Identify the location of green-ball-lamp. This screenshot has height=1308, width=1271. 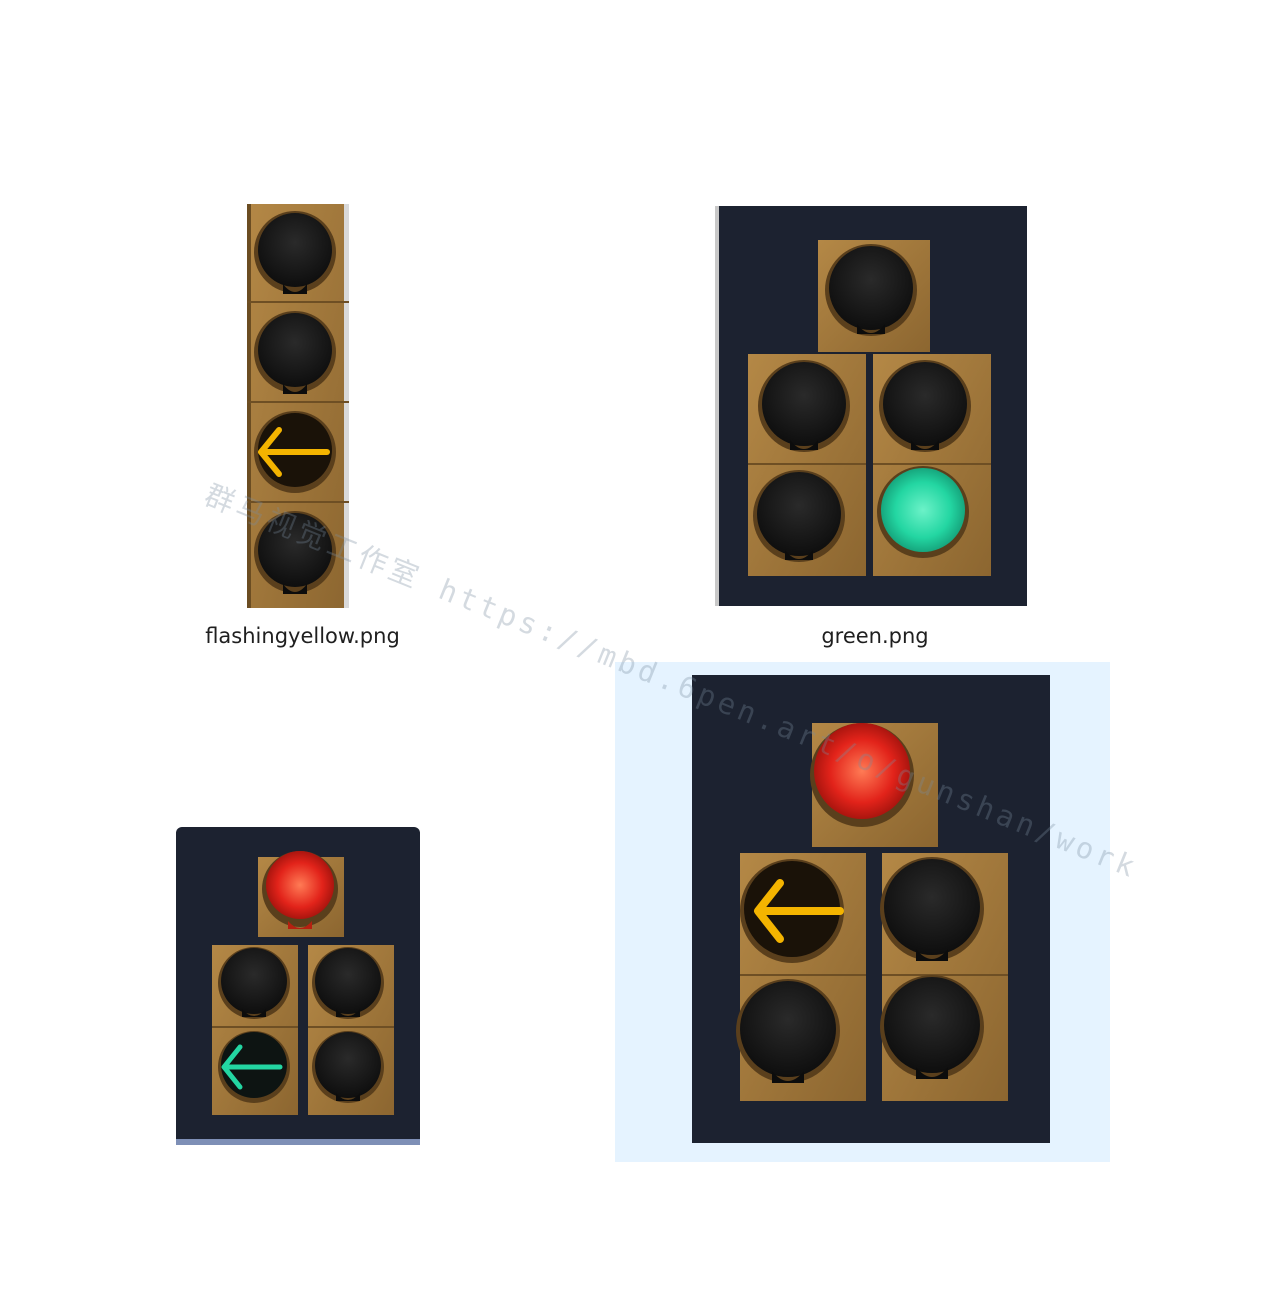
(923, 512).